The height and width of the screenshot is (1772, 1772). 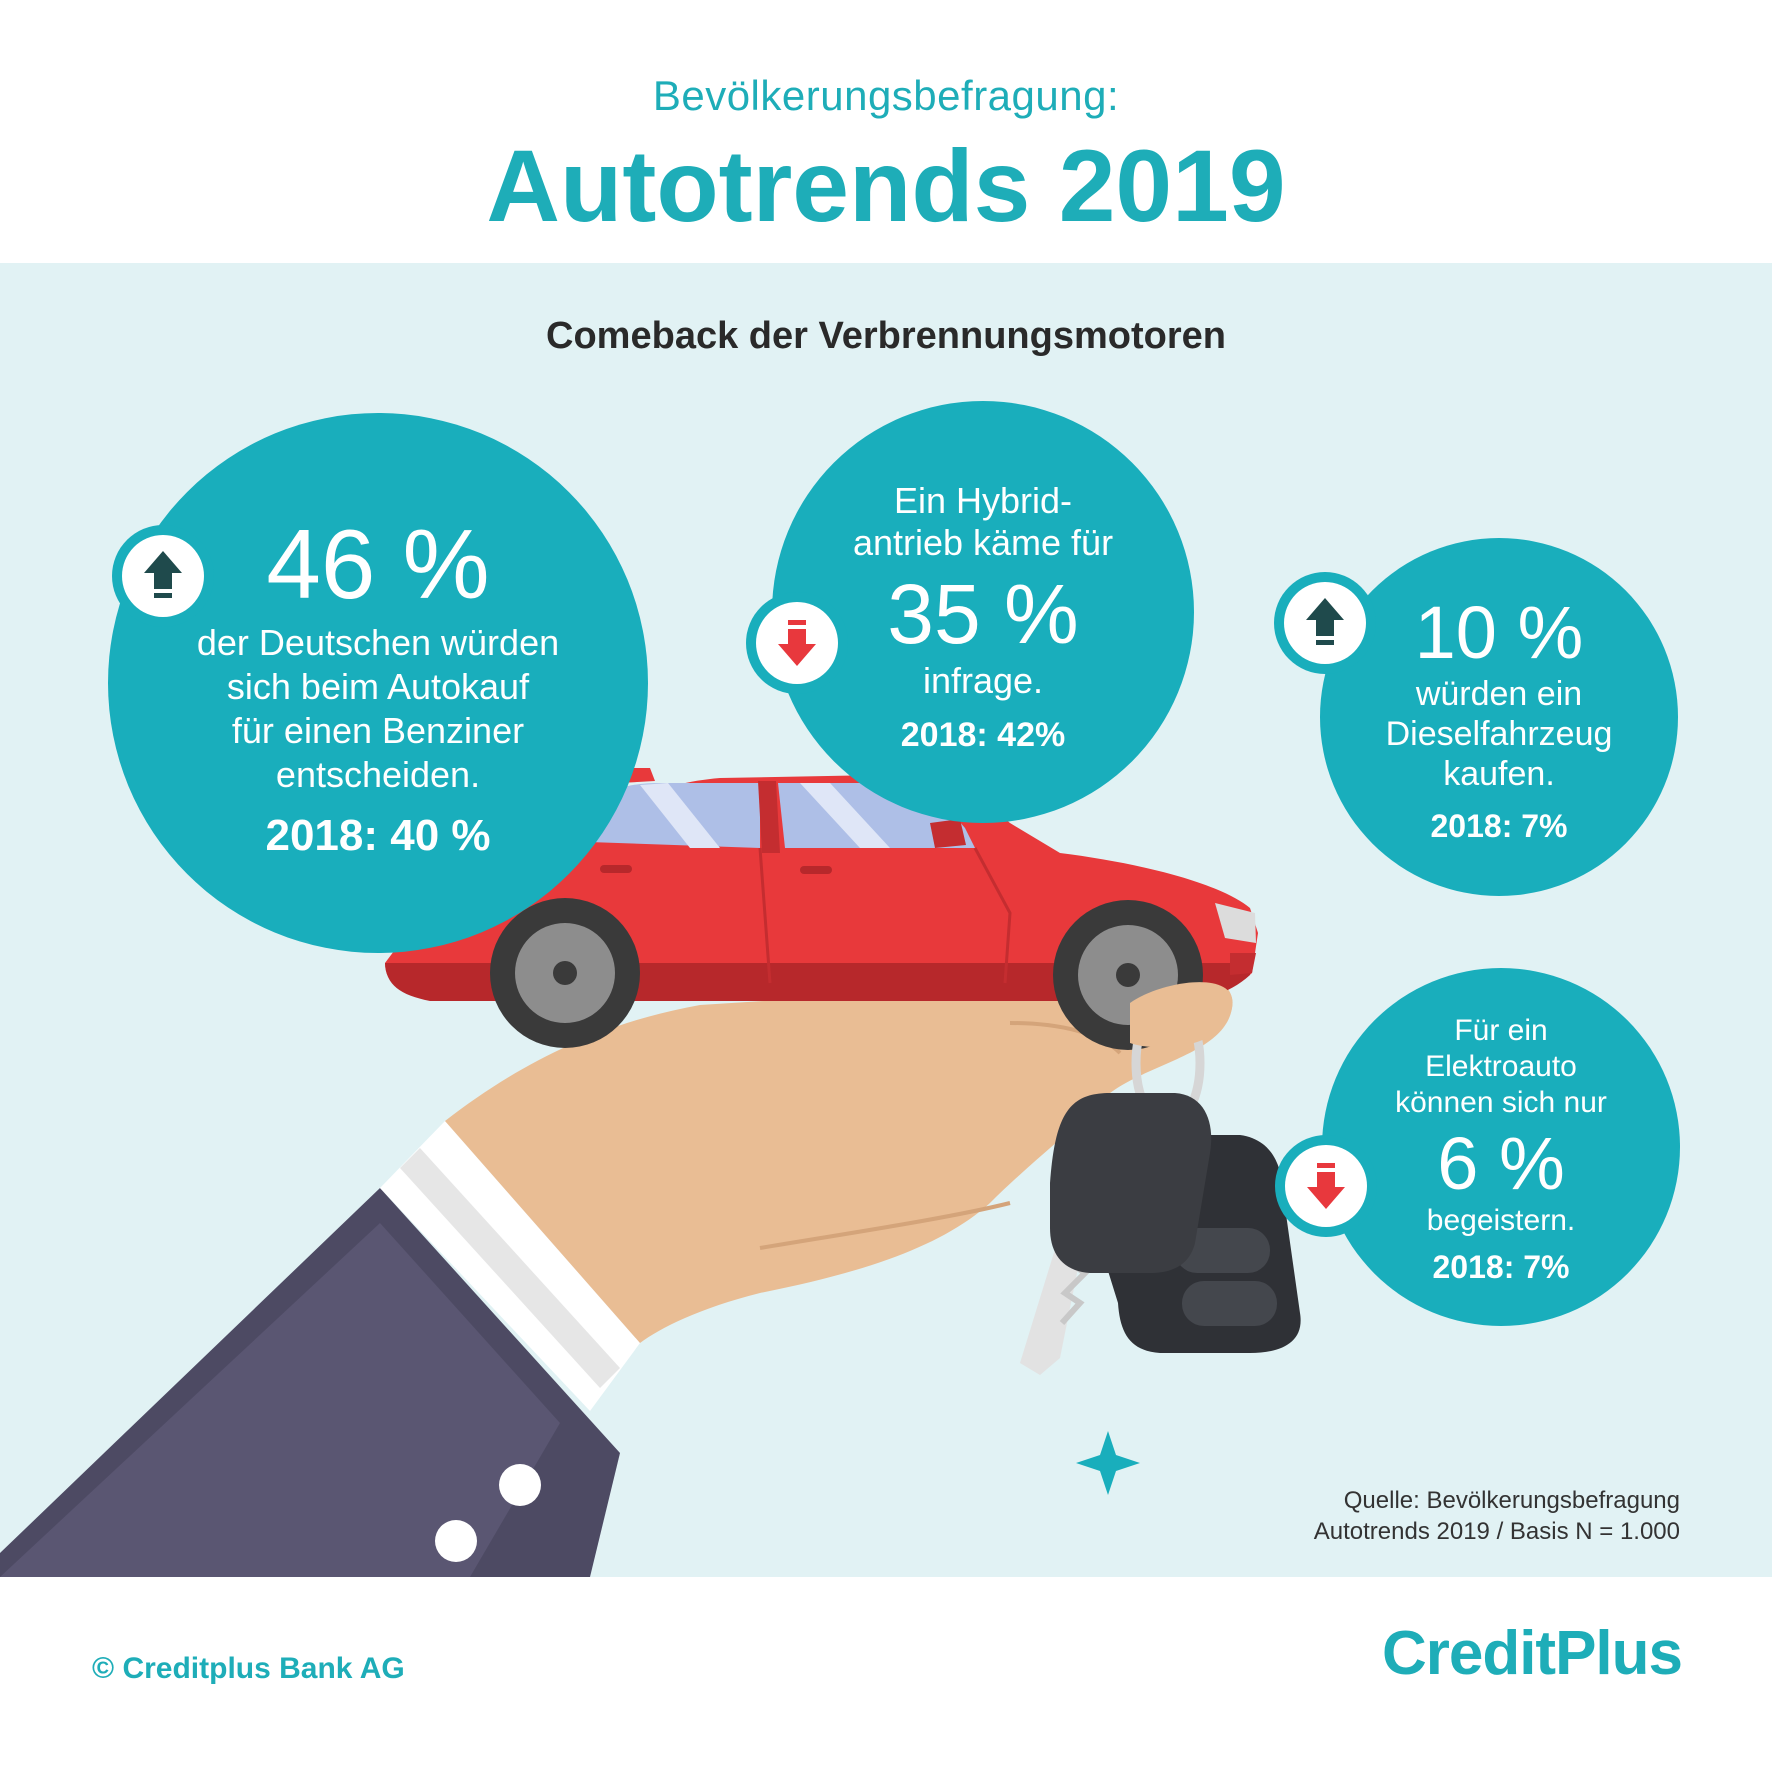 What do you see at coordinates (378, 564) in the screenshot?
I see `stat-benzin-value: 46 %` at bounding box center [378, 564].